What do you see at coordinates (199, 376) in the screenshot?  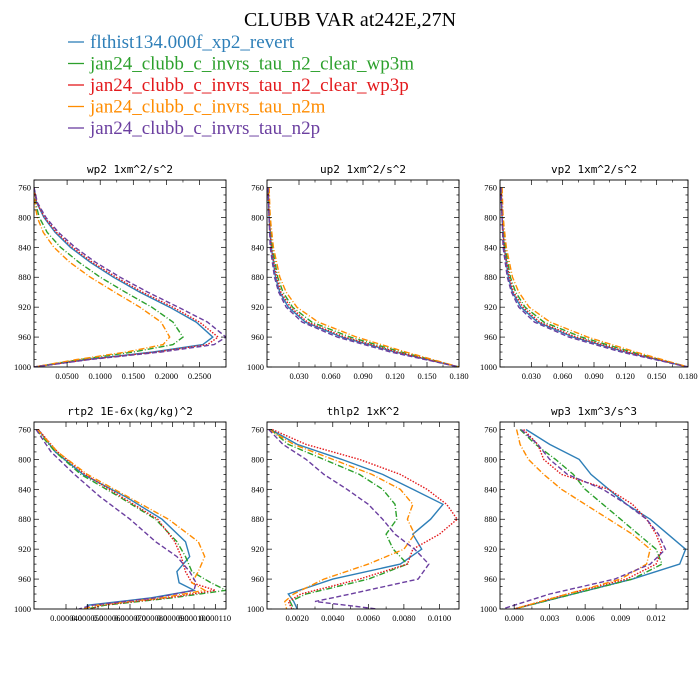 I see `x-tick-label: 0.2500` at bounding box center [199, 376].